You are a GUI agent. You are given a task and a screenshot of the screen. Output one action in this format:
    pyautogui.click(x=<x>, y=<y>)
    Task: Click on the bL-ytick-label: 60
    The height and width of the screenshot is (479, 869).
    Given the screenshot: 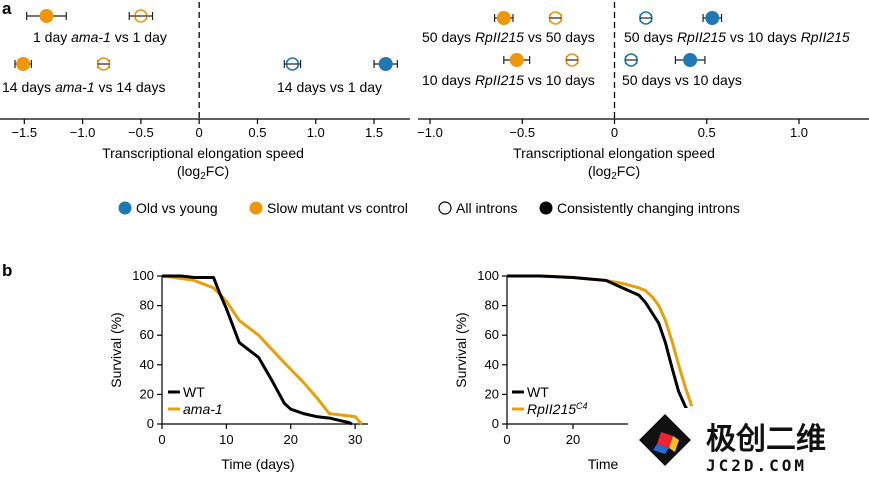 What is the action you would take?
    pyautogui.click(x=147, y=334)
    